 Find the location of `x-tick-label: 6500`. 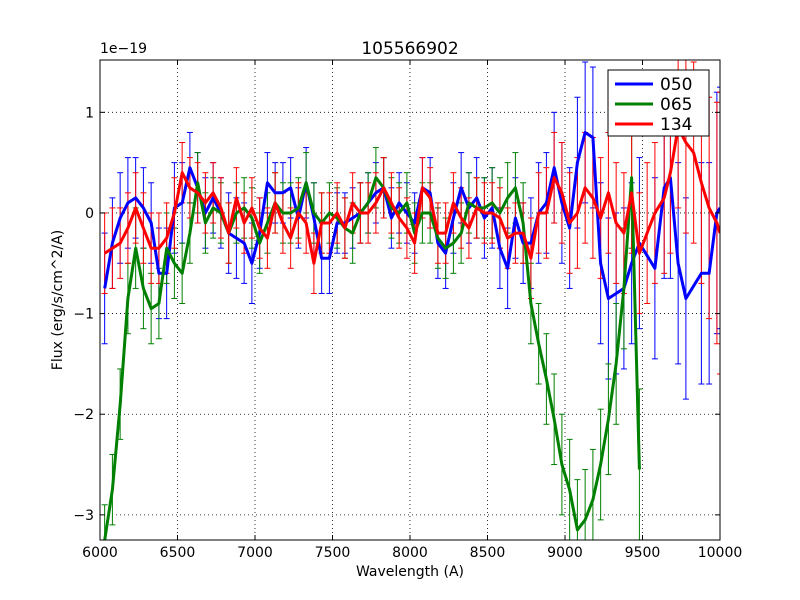

x-tick-label: 6500 is located at coordinates (178, 553).